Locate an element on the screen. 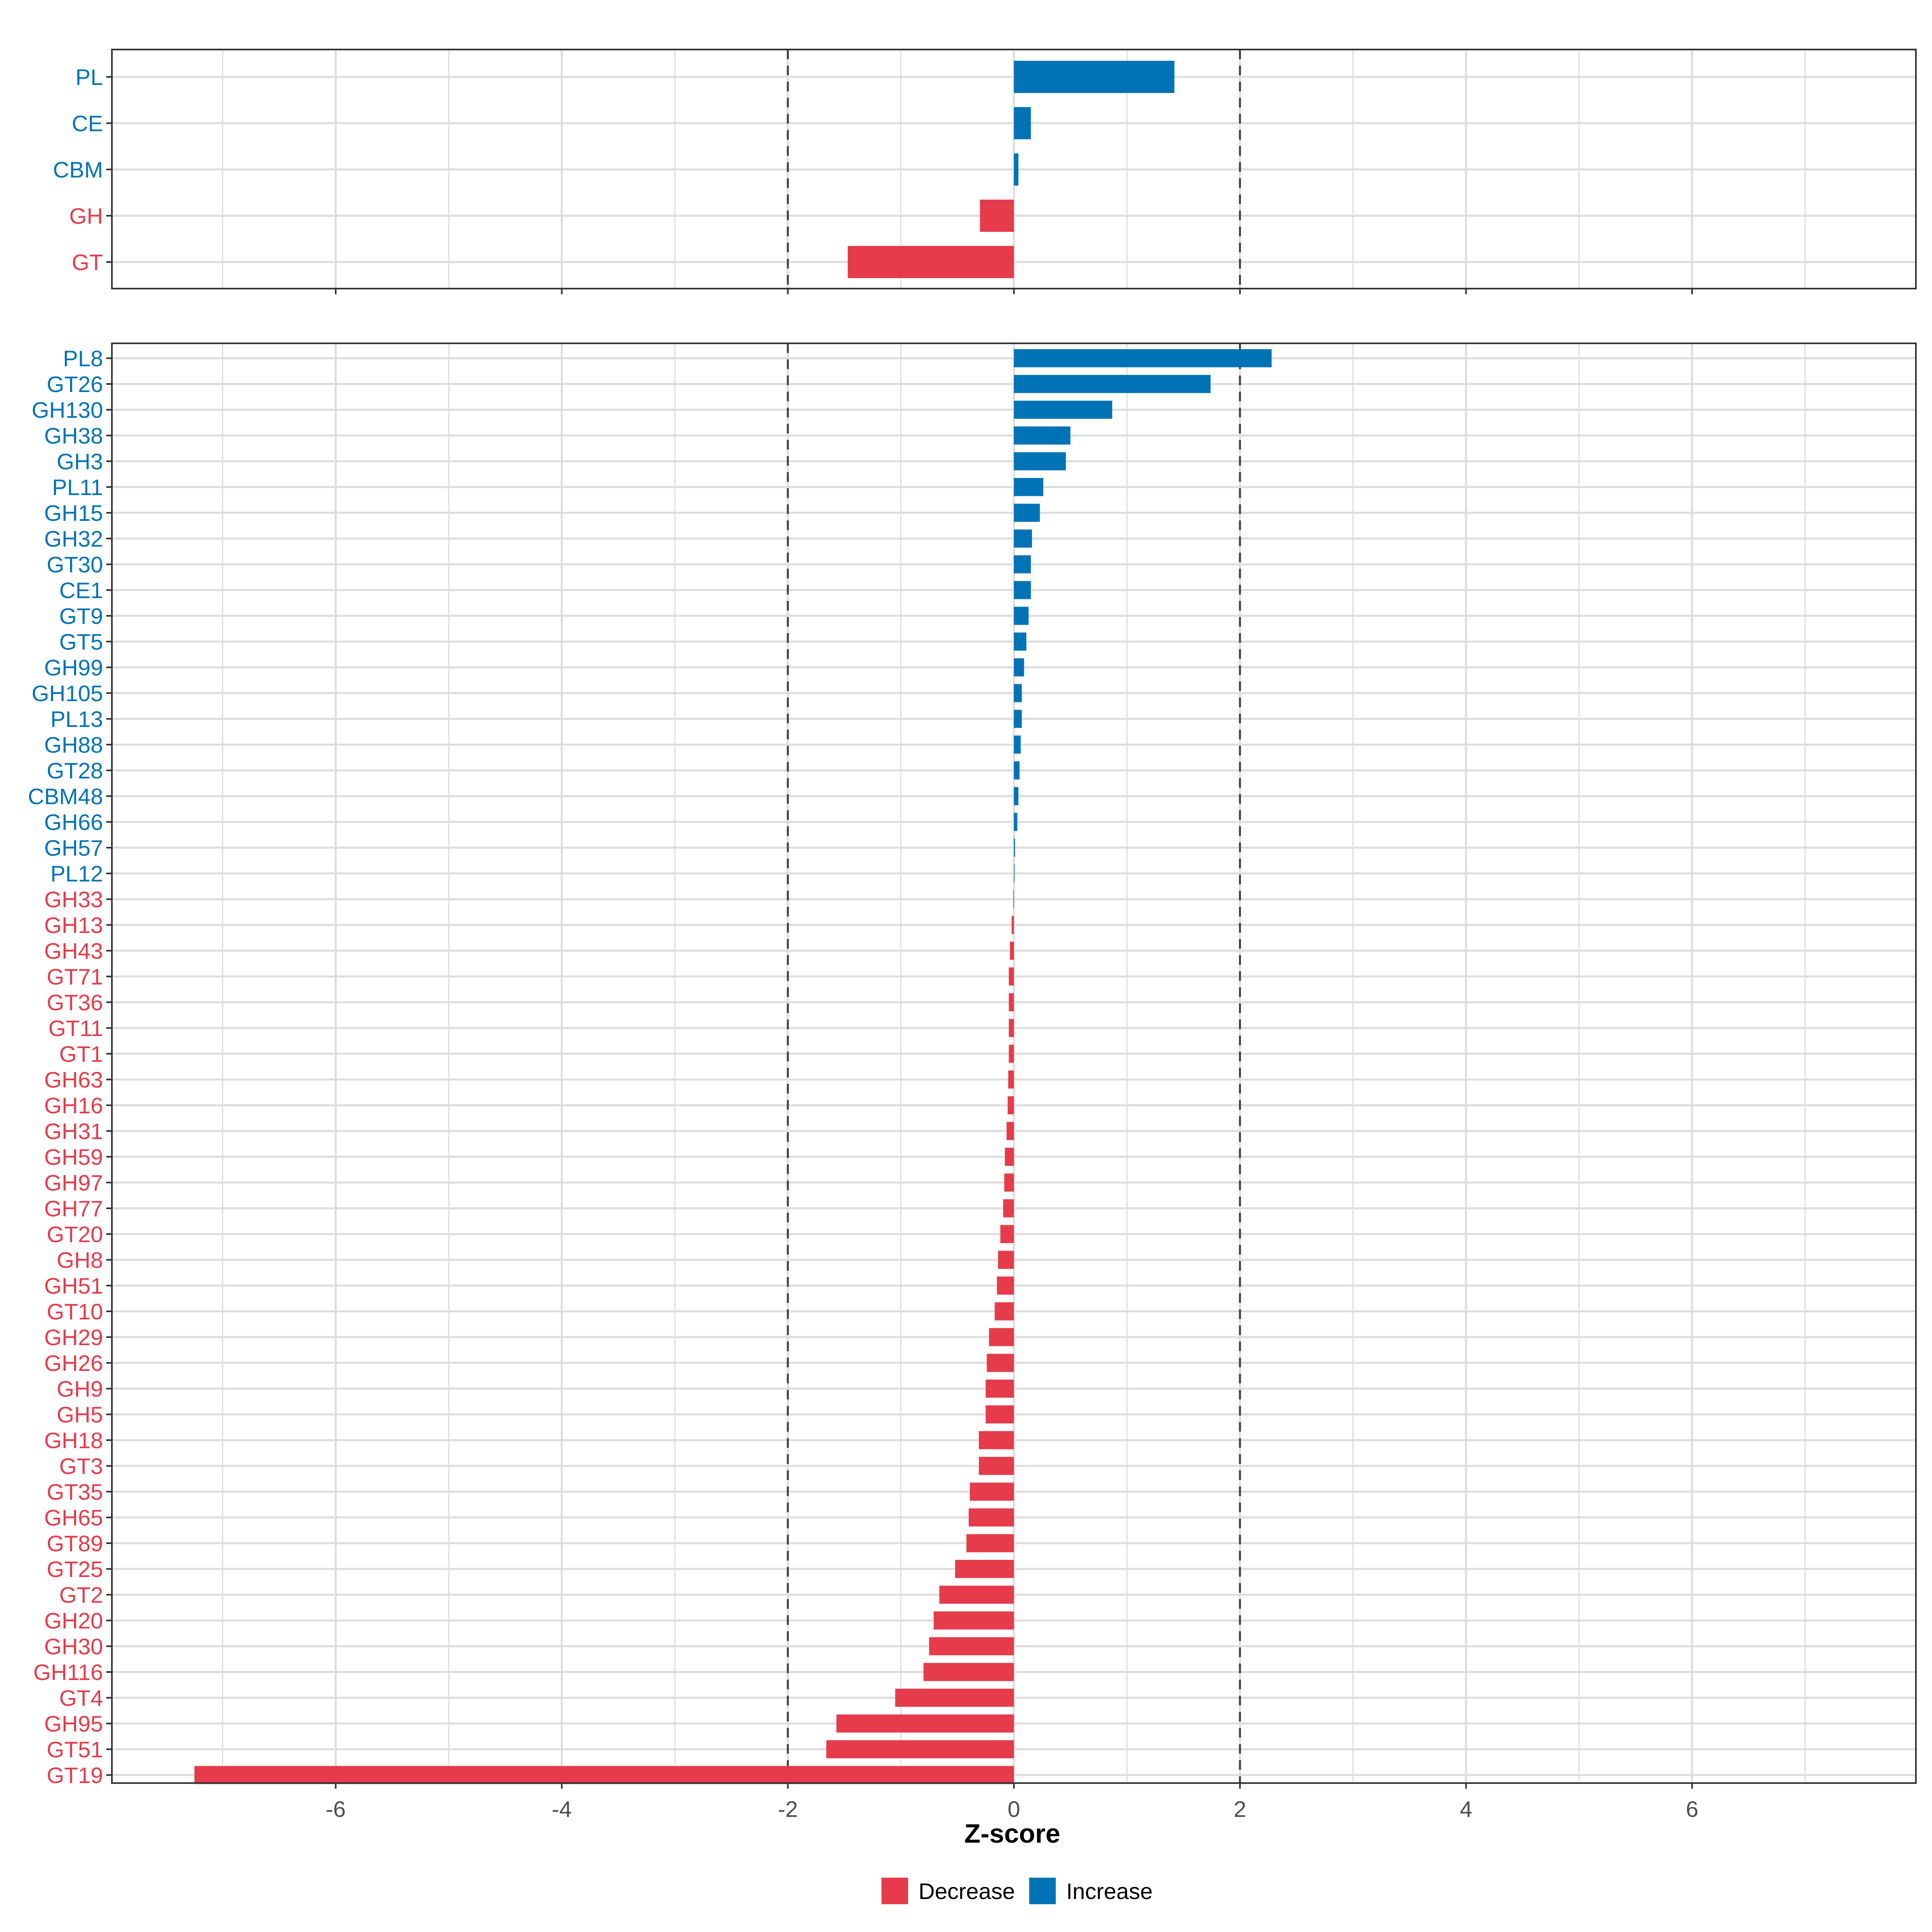 The image size is (1932, 1932). bottom-category-label: GT2 is located at coordinates (81, 1595).